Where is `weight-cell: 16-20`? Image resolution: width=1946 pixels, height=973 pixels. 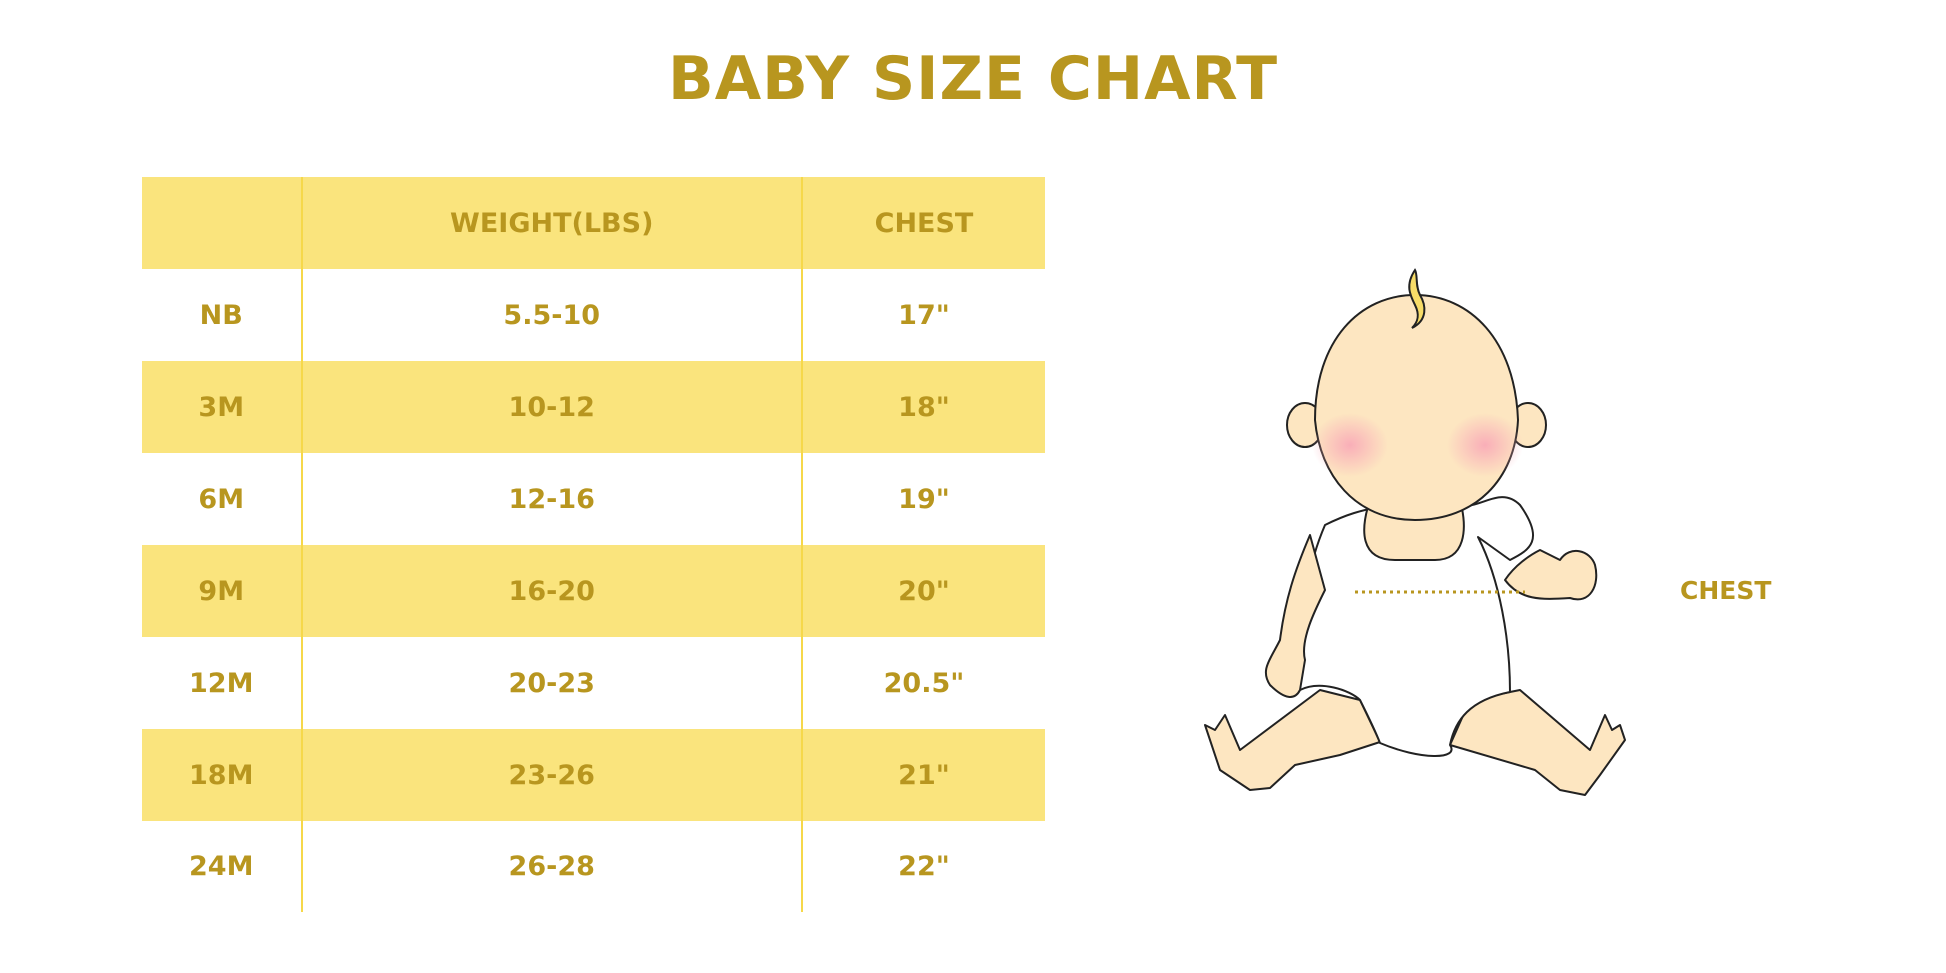 weight-cell: 16-20 is located at coordinates (551, 591).